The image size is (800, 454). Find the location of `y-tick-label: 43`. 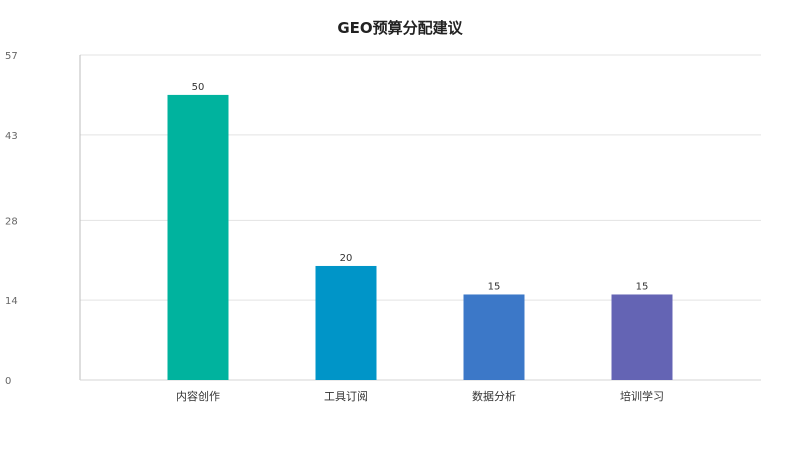

y-tick-label: 43 is located at coordinates (11, 136).